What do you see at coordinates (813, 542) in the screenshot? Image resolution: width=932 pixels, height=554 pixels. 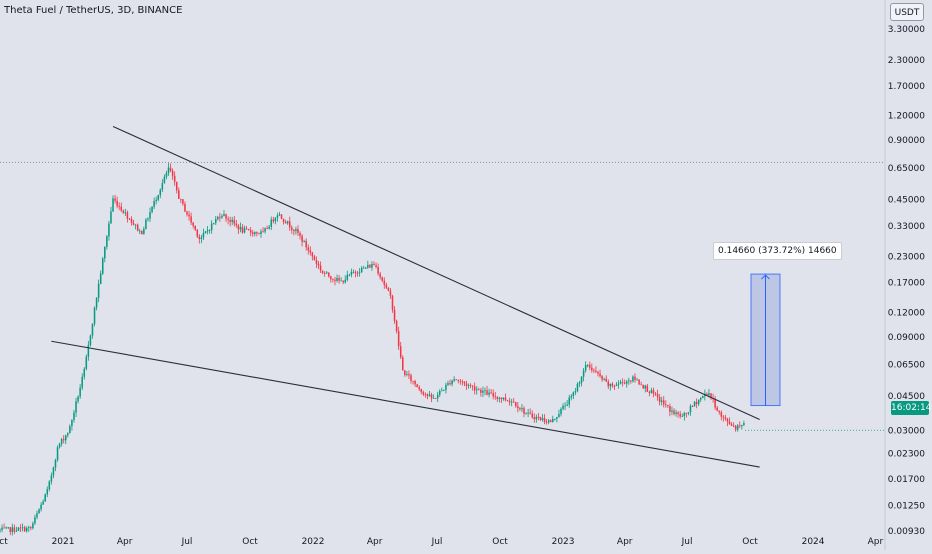 I see `x-tick-label: 2024` at bounding box center [813, 542].